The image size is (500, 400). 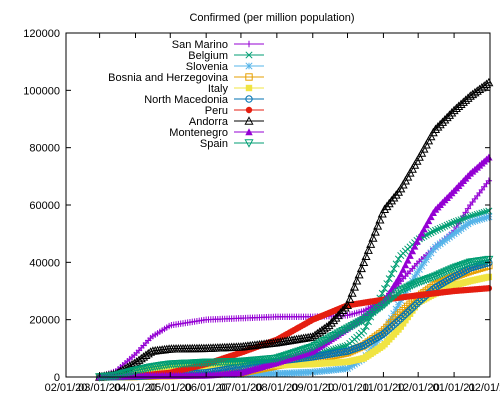 What do you see at coordinates (218, 89) in the screenshot?
I see `legend-label: Italy` at bounding box center [218, 89].